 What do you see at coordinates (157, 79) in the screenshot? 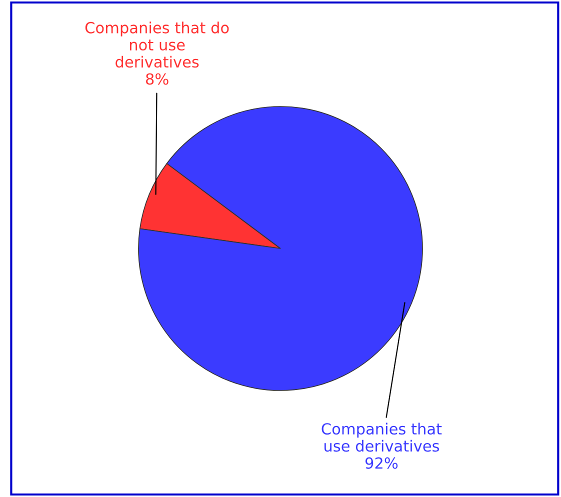
I see `data-label: 8%` at bounding box center [157, 79].